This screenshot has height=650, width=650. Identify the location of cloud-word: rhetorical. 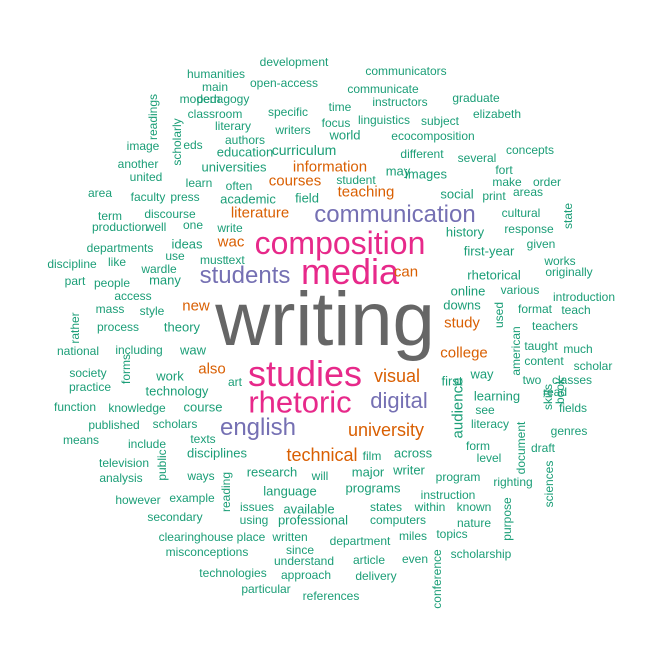
(494, 275).